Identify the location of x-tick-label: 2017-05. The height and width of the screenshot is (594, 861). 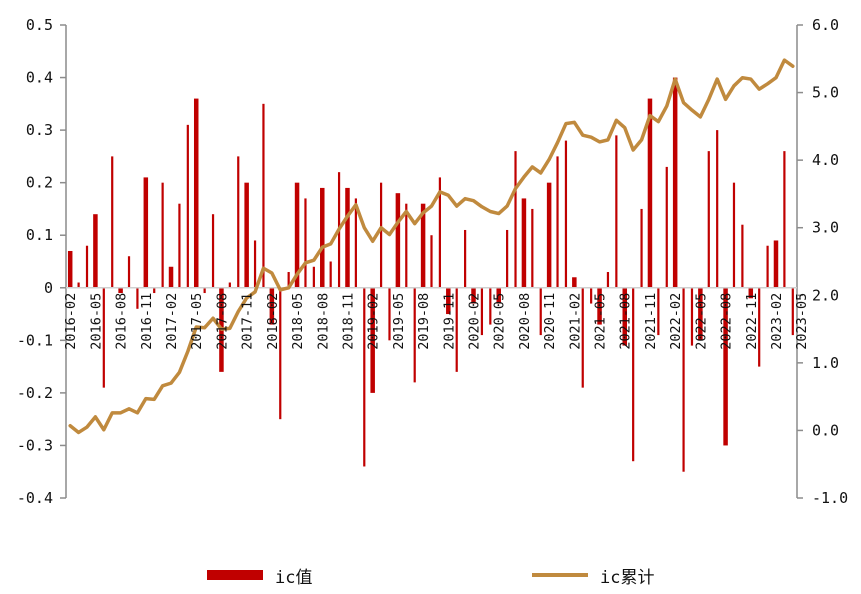
(197, 321).